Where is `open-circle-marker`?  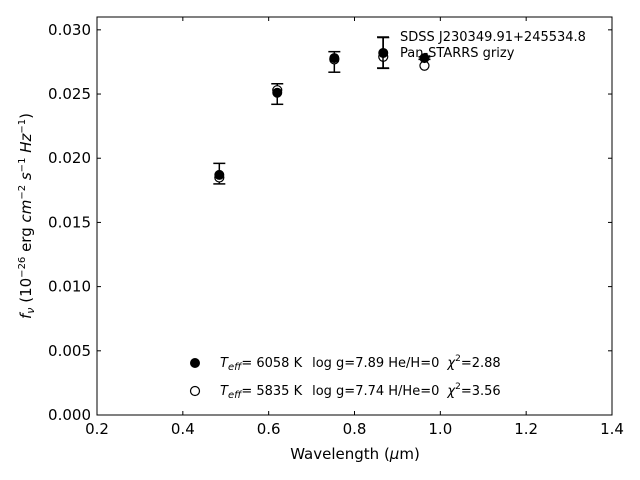
open-circle-marker is located at coordinates (195, 391).